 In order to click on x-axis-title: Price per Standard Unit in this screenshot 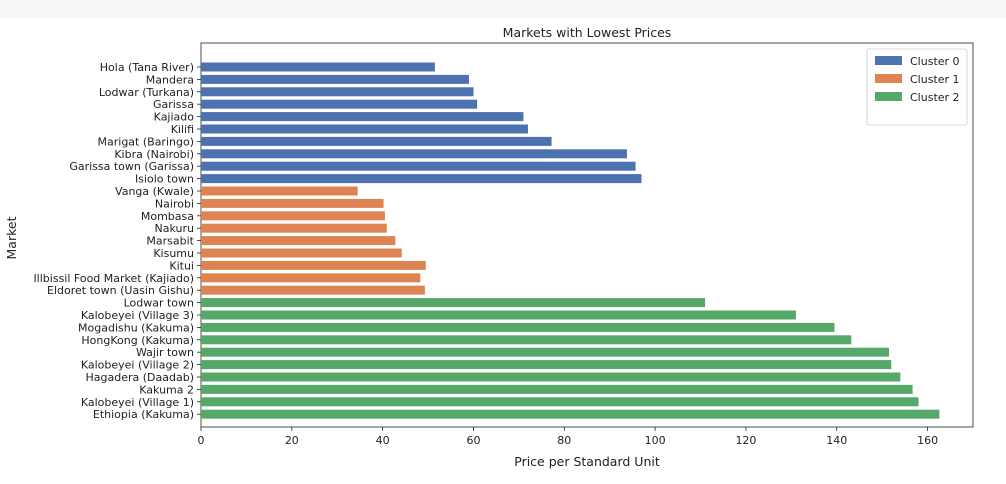, I will do `click(587, 461)`.